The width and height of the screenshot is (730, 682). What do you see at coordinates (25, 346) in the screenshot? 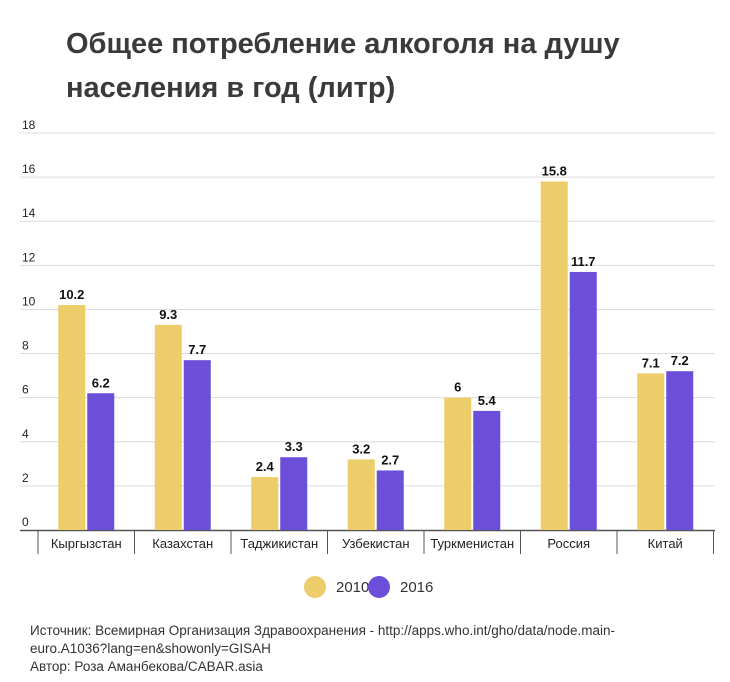
I see `y-tick-label-8: 8` at bounding box center [25, 346].